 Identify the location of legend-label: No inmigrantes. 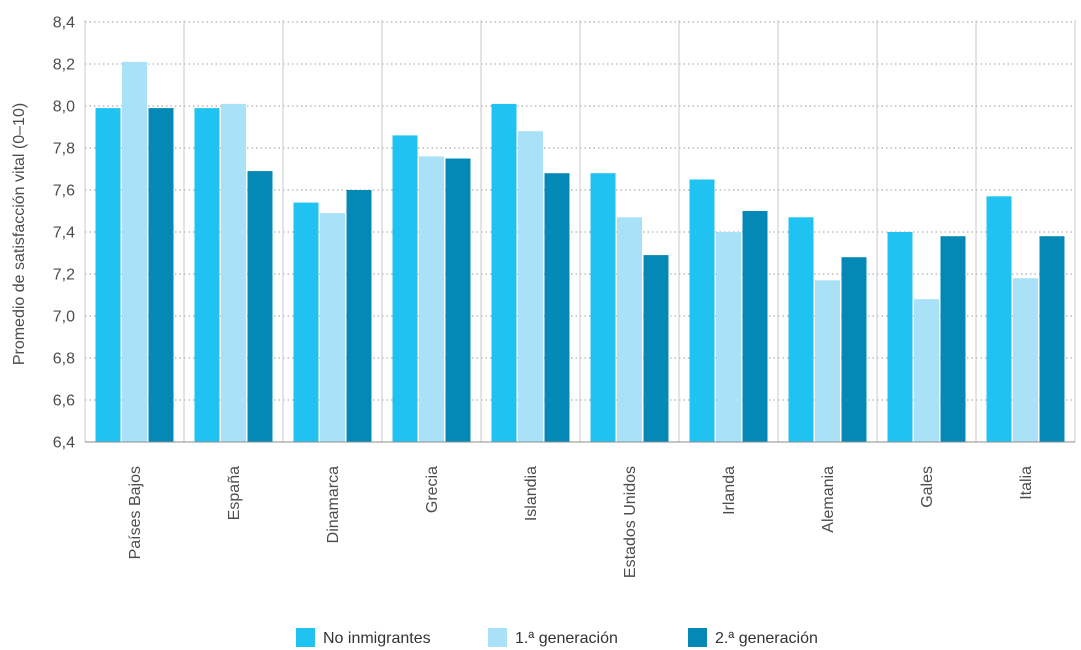
(377, 638).